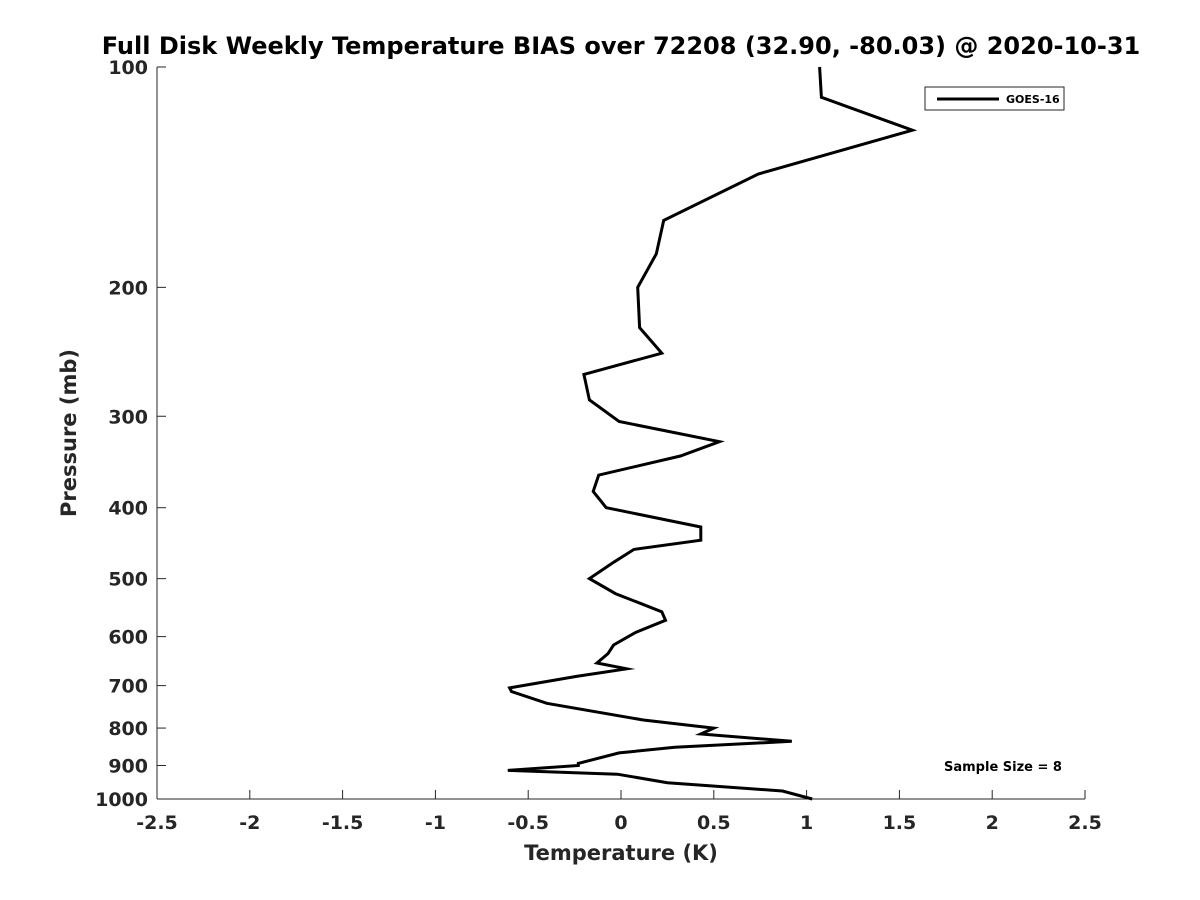 This screenshot has height=900, width=1200. Describe the element at coordinates (128, 68) in the screenshot. I see `y-tick-label: 100` at that location.